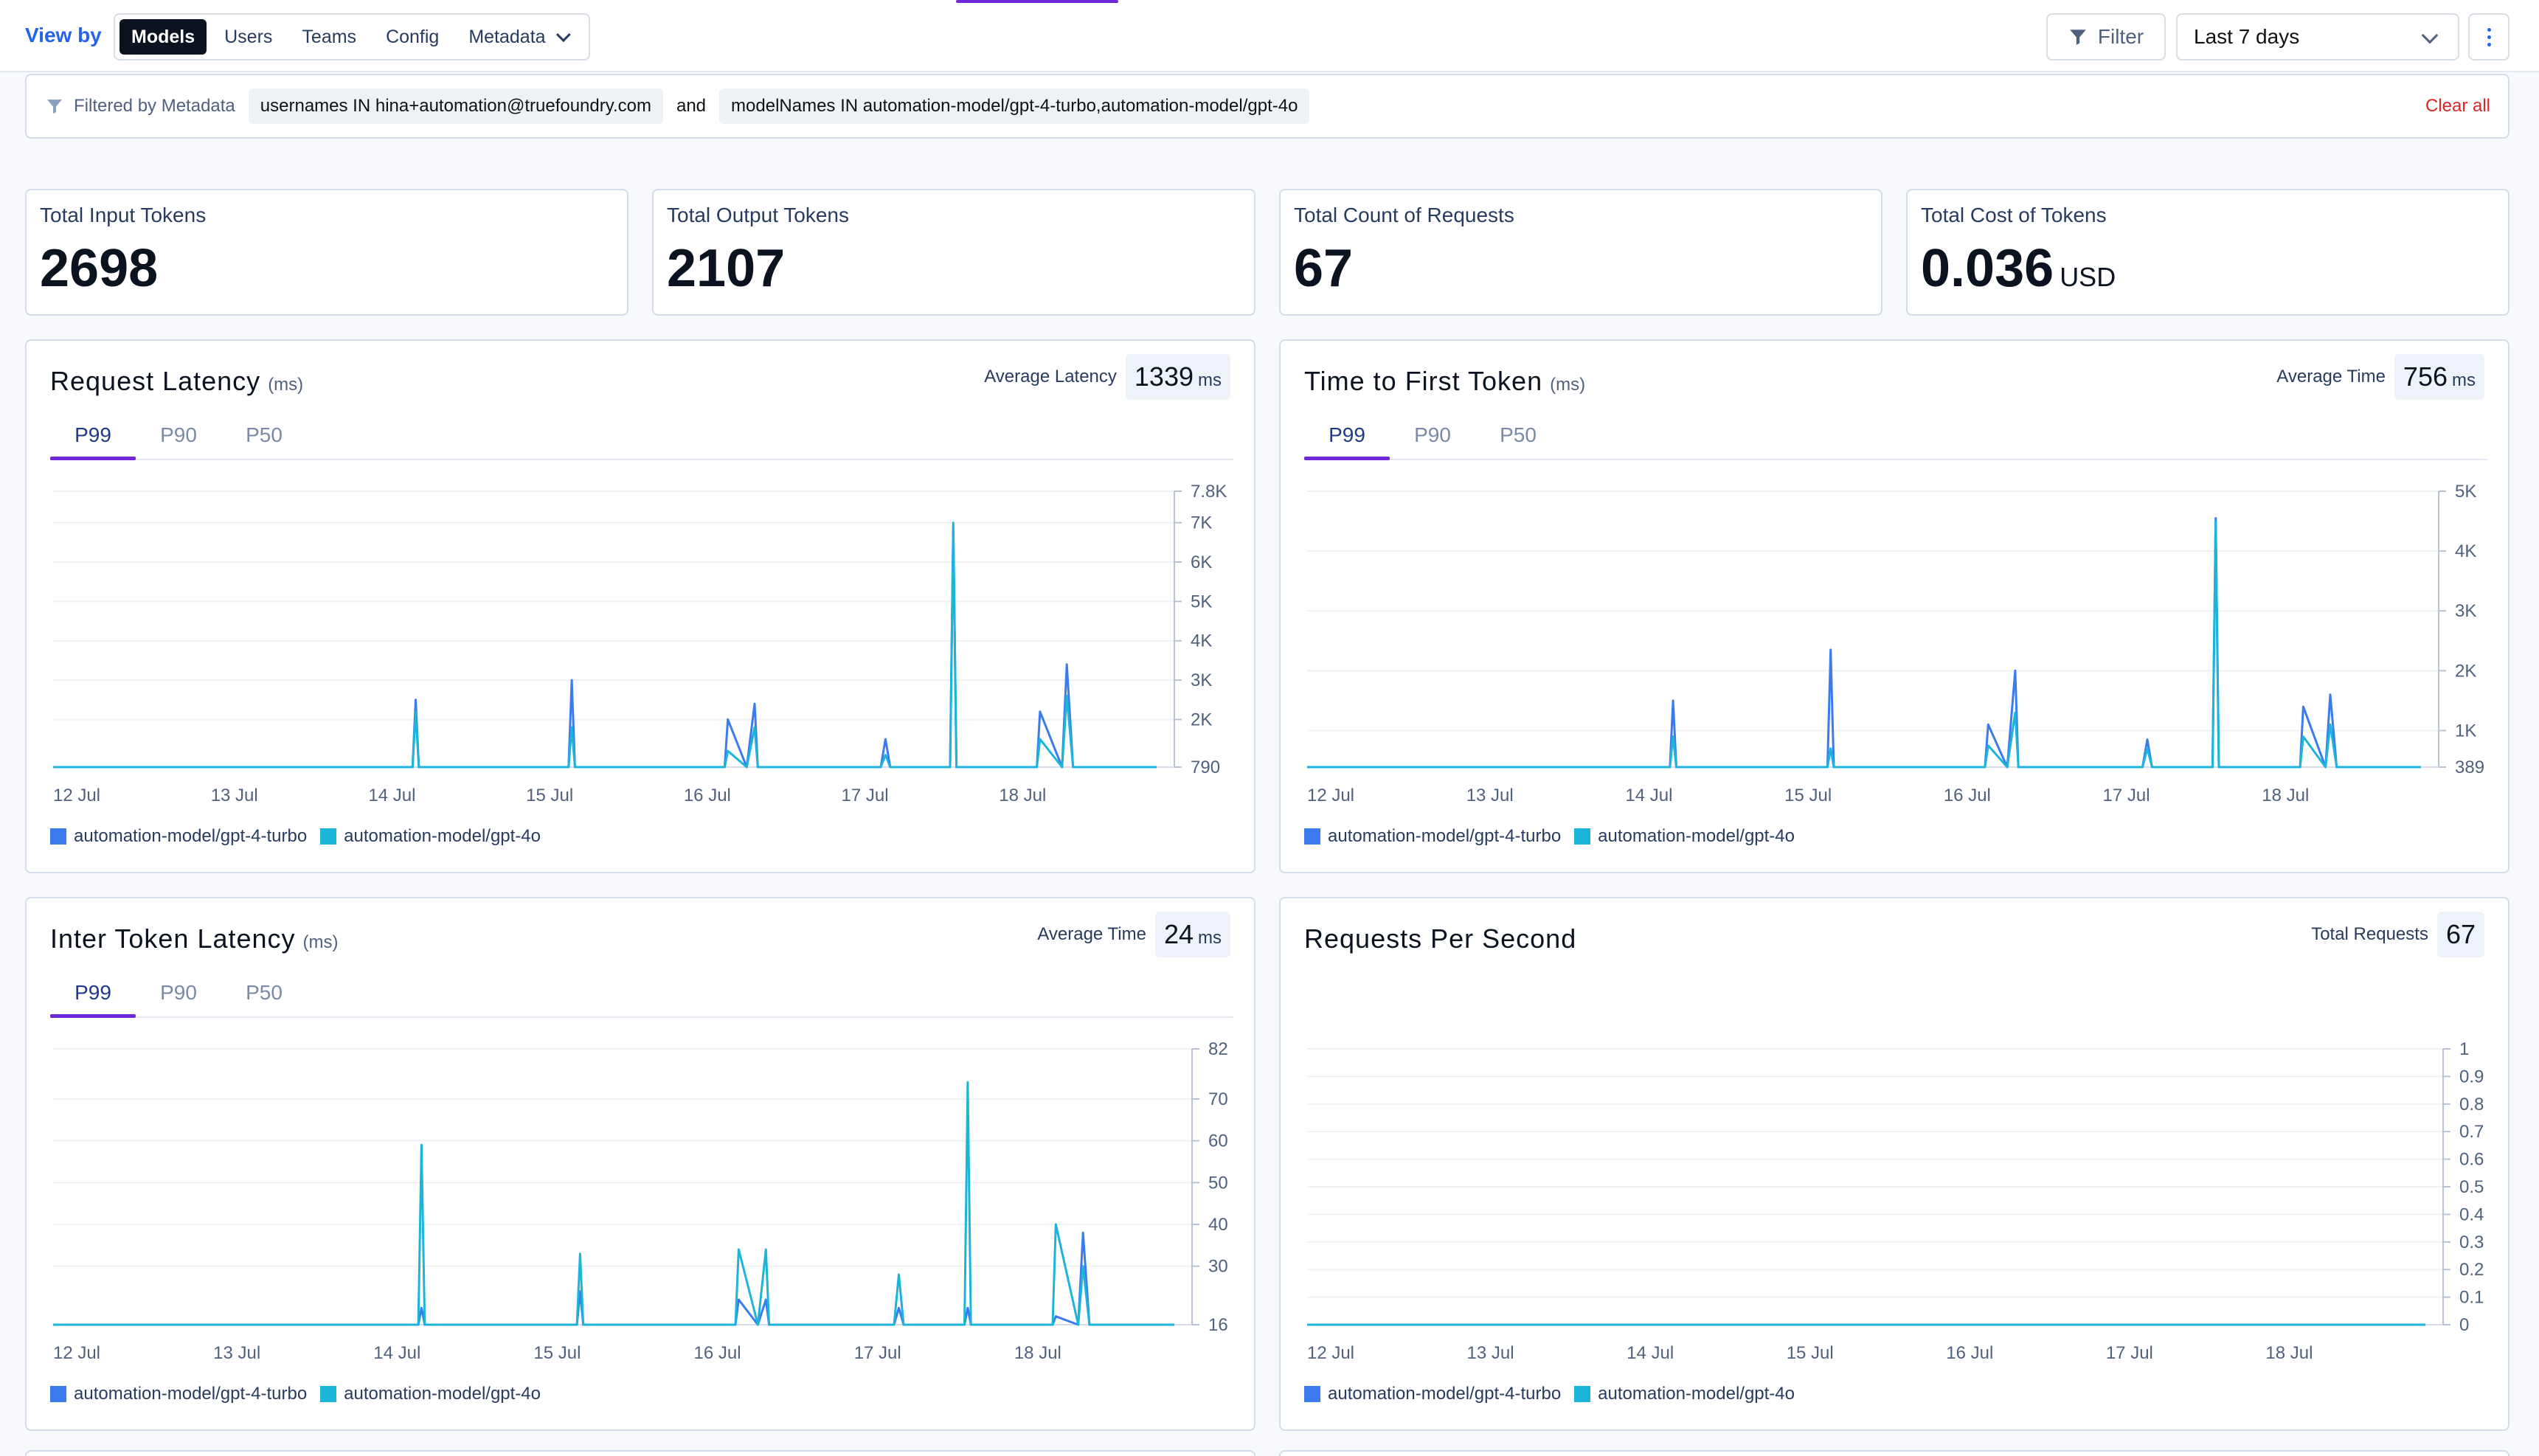  What do you see at coordinates (2078, 37) in the screenshot?
I see `filter-icon` at bounding box center [2078, 37].